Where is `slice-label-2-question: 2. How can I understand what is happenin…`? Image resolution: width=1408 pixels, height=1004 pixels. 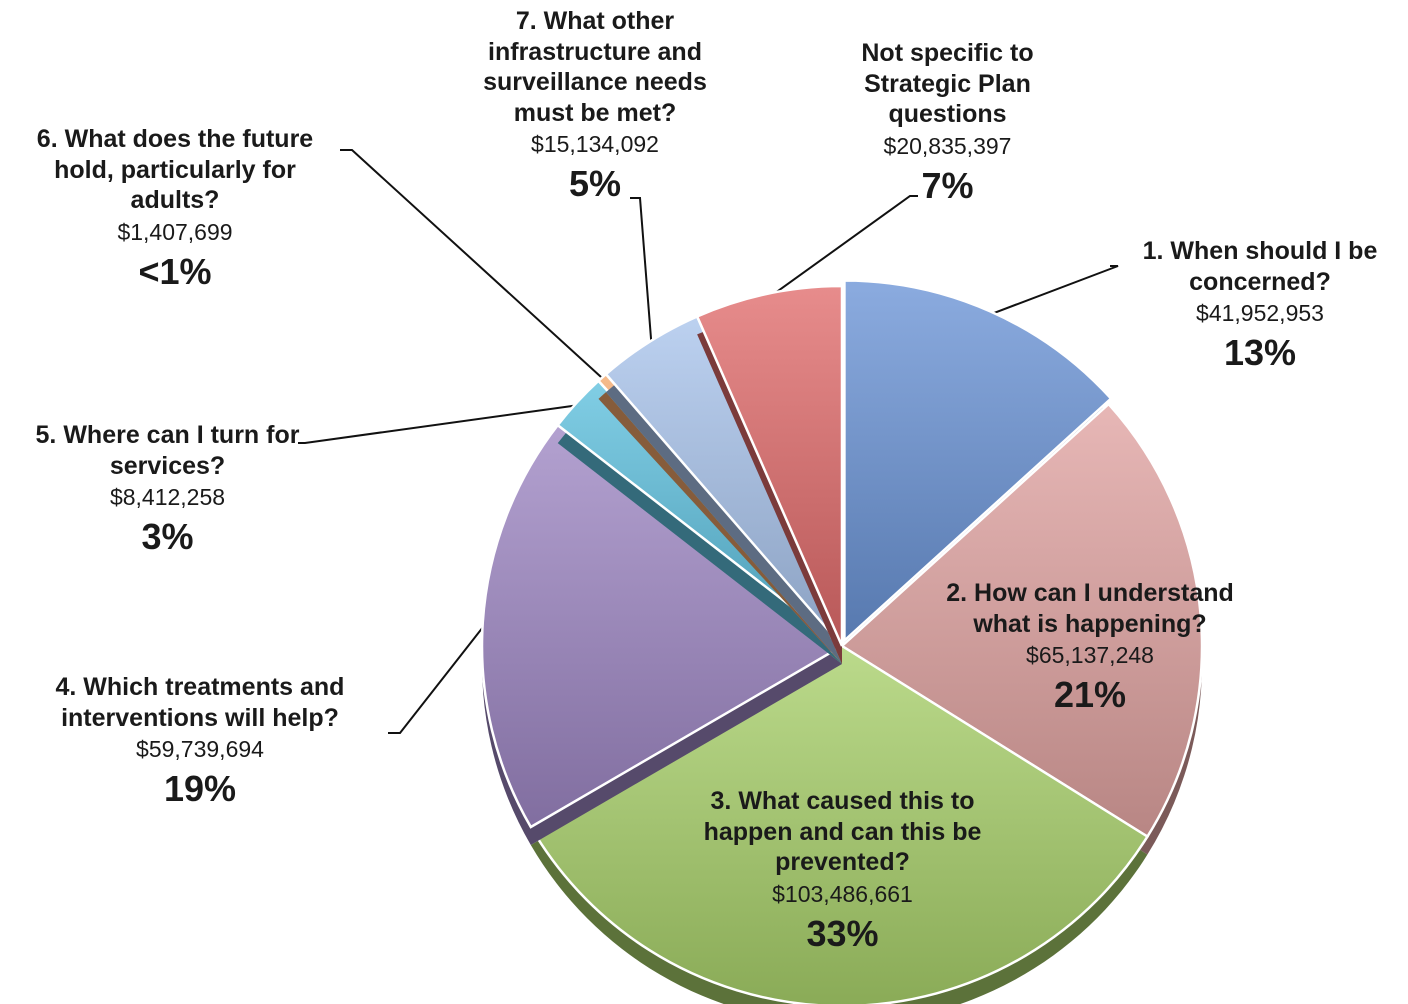 slice-label-2-question: 2. How can I understand what is happenin… is located at coordinates (1090, 608).